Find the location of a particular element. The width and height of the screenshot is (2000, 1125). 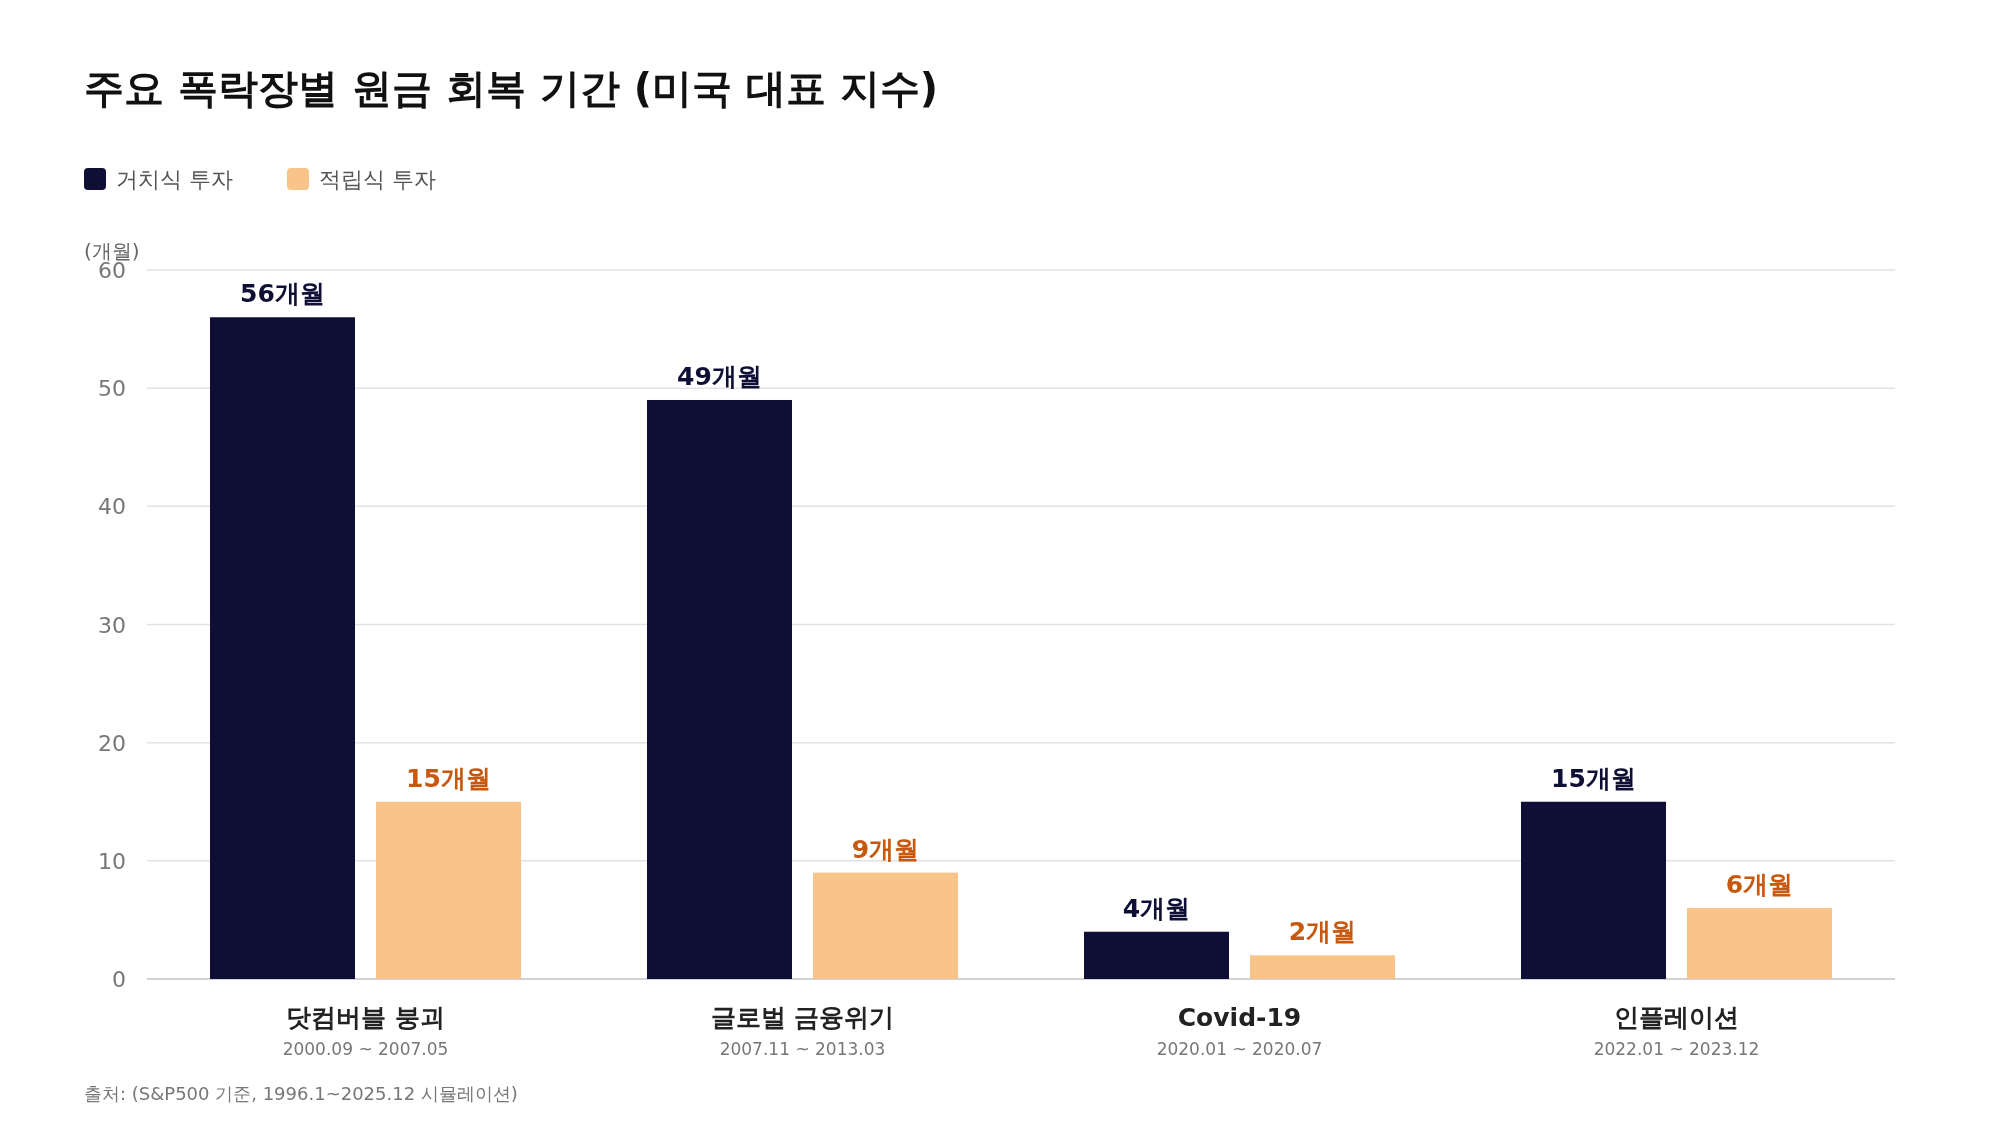

data-label: 56개월 is located at coordinates (282, 294).